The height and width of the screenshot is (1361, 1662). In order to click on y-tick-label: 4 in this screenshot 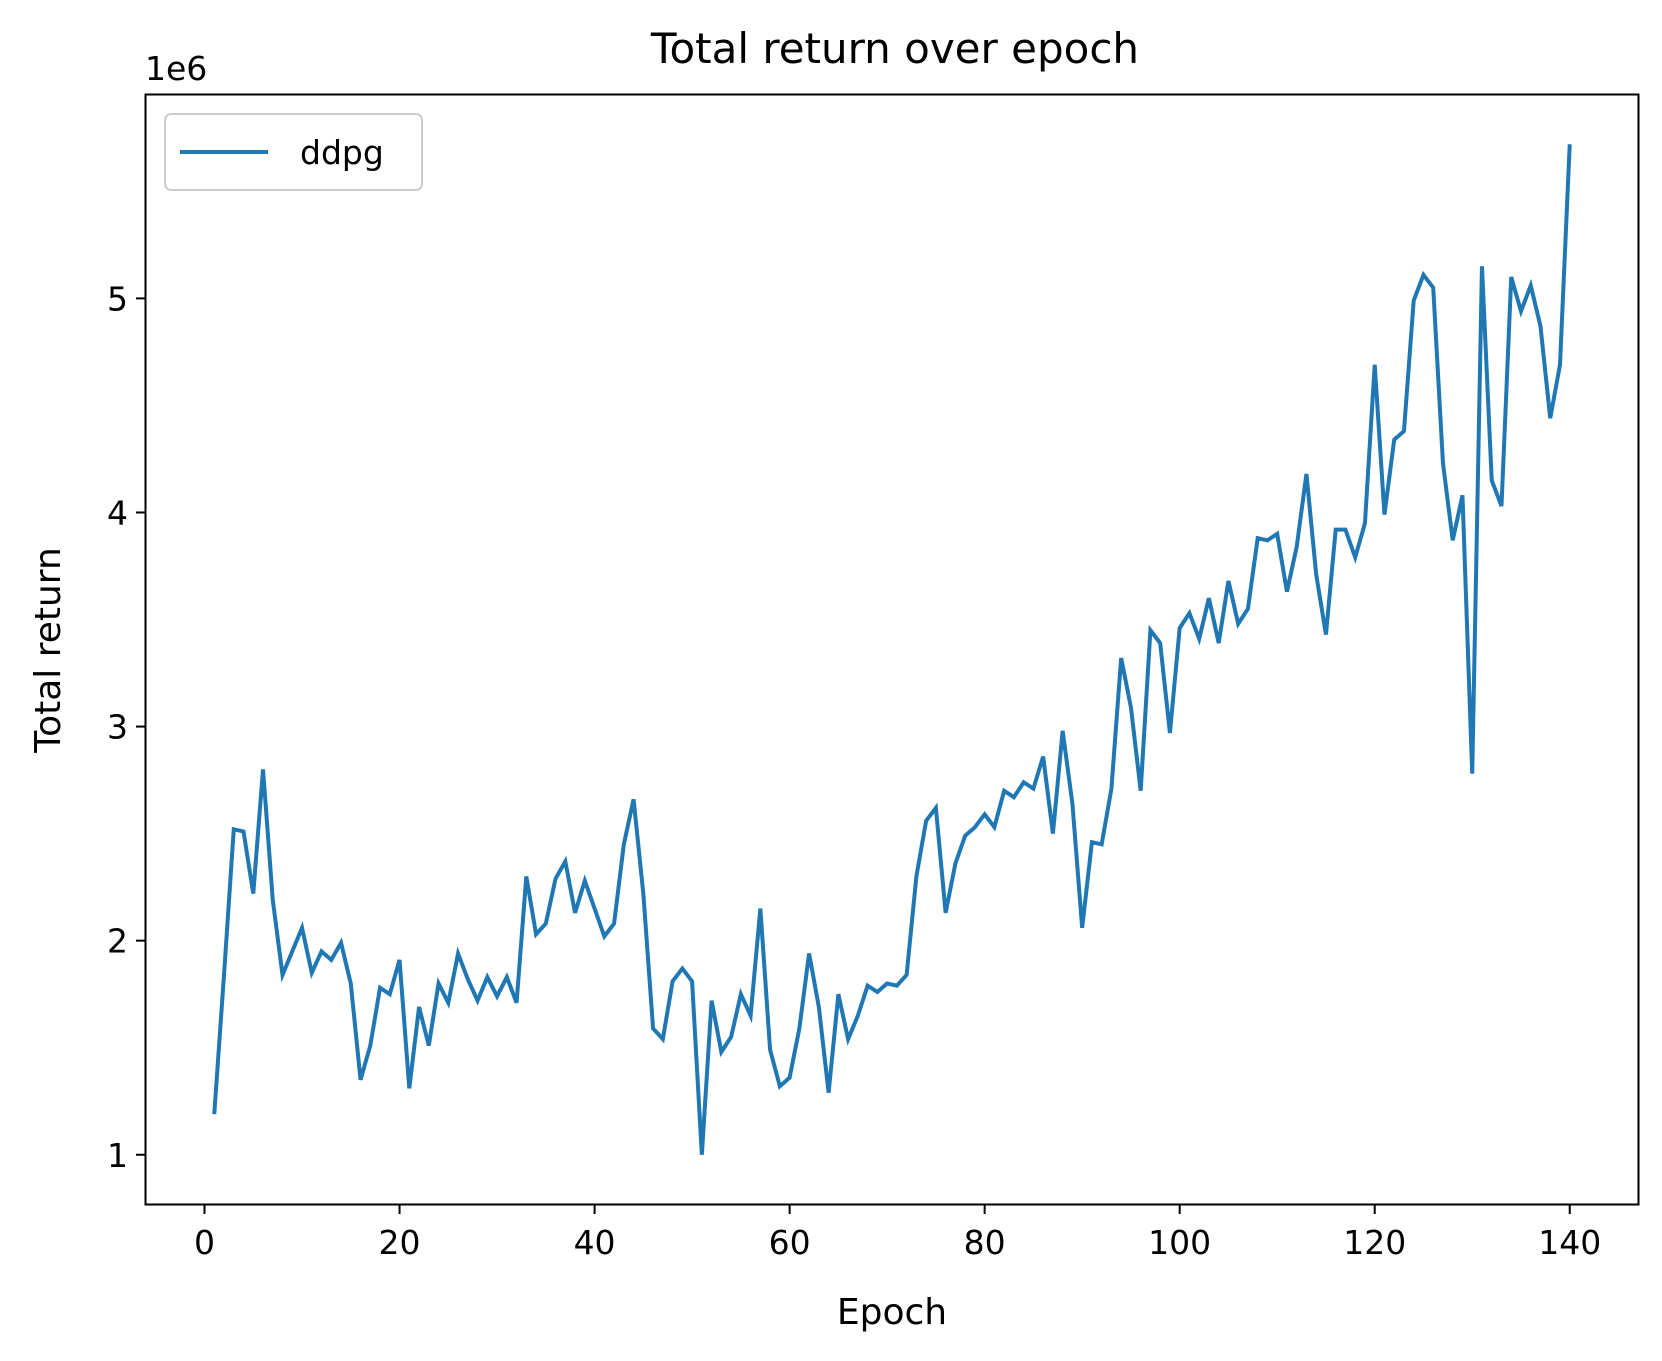, I will do `click(117, 512)`.